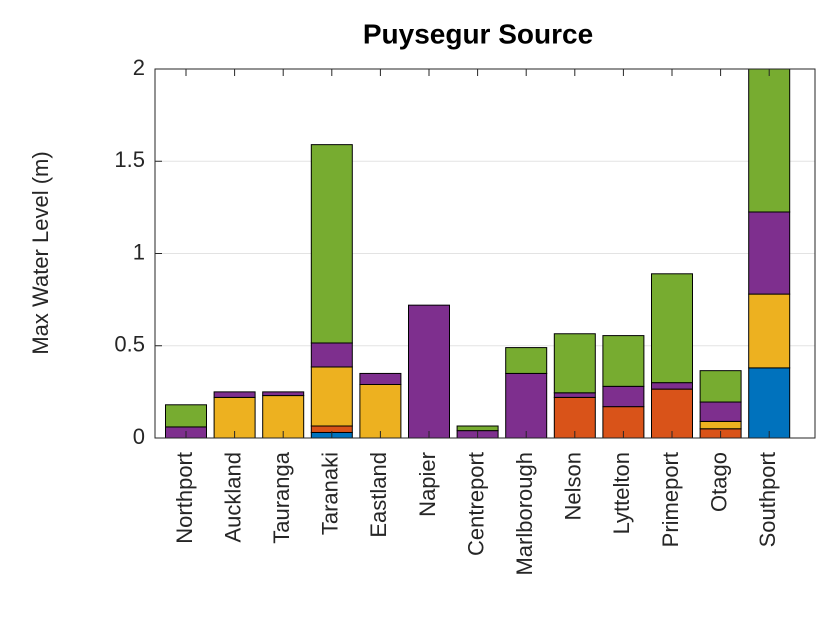  What do you see at coordinates (232, 497) in the screenshot?
I see `x-tick-label: Auckland` at bounding box center [232, 497].